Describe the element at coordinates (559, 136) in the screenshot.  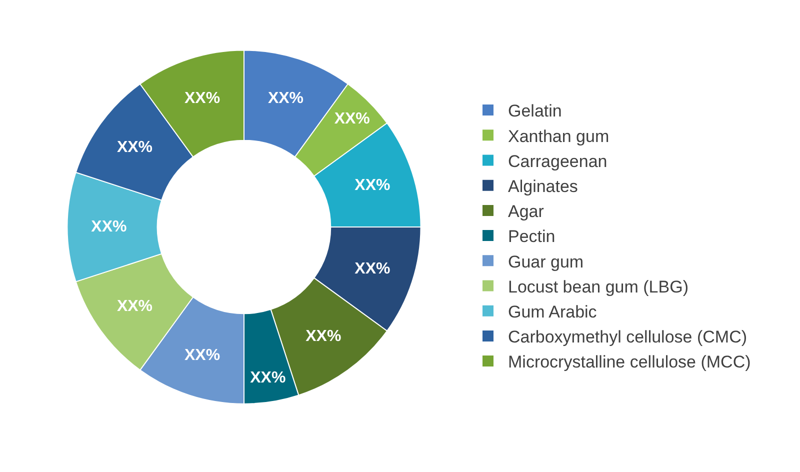
I see `legend-label: Xanthan gum` at that location.